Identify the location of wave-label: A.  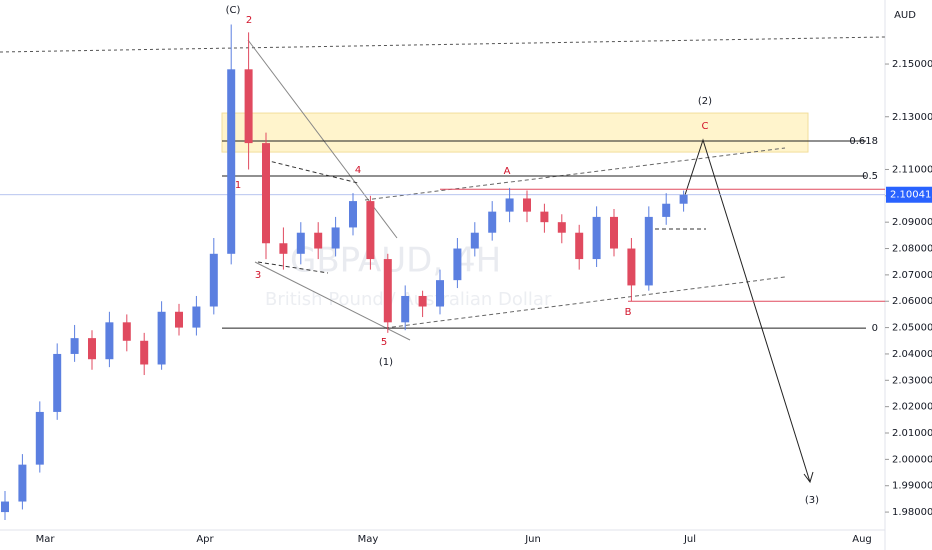
(507, 171).